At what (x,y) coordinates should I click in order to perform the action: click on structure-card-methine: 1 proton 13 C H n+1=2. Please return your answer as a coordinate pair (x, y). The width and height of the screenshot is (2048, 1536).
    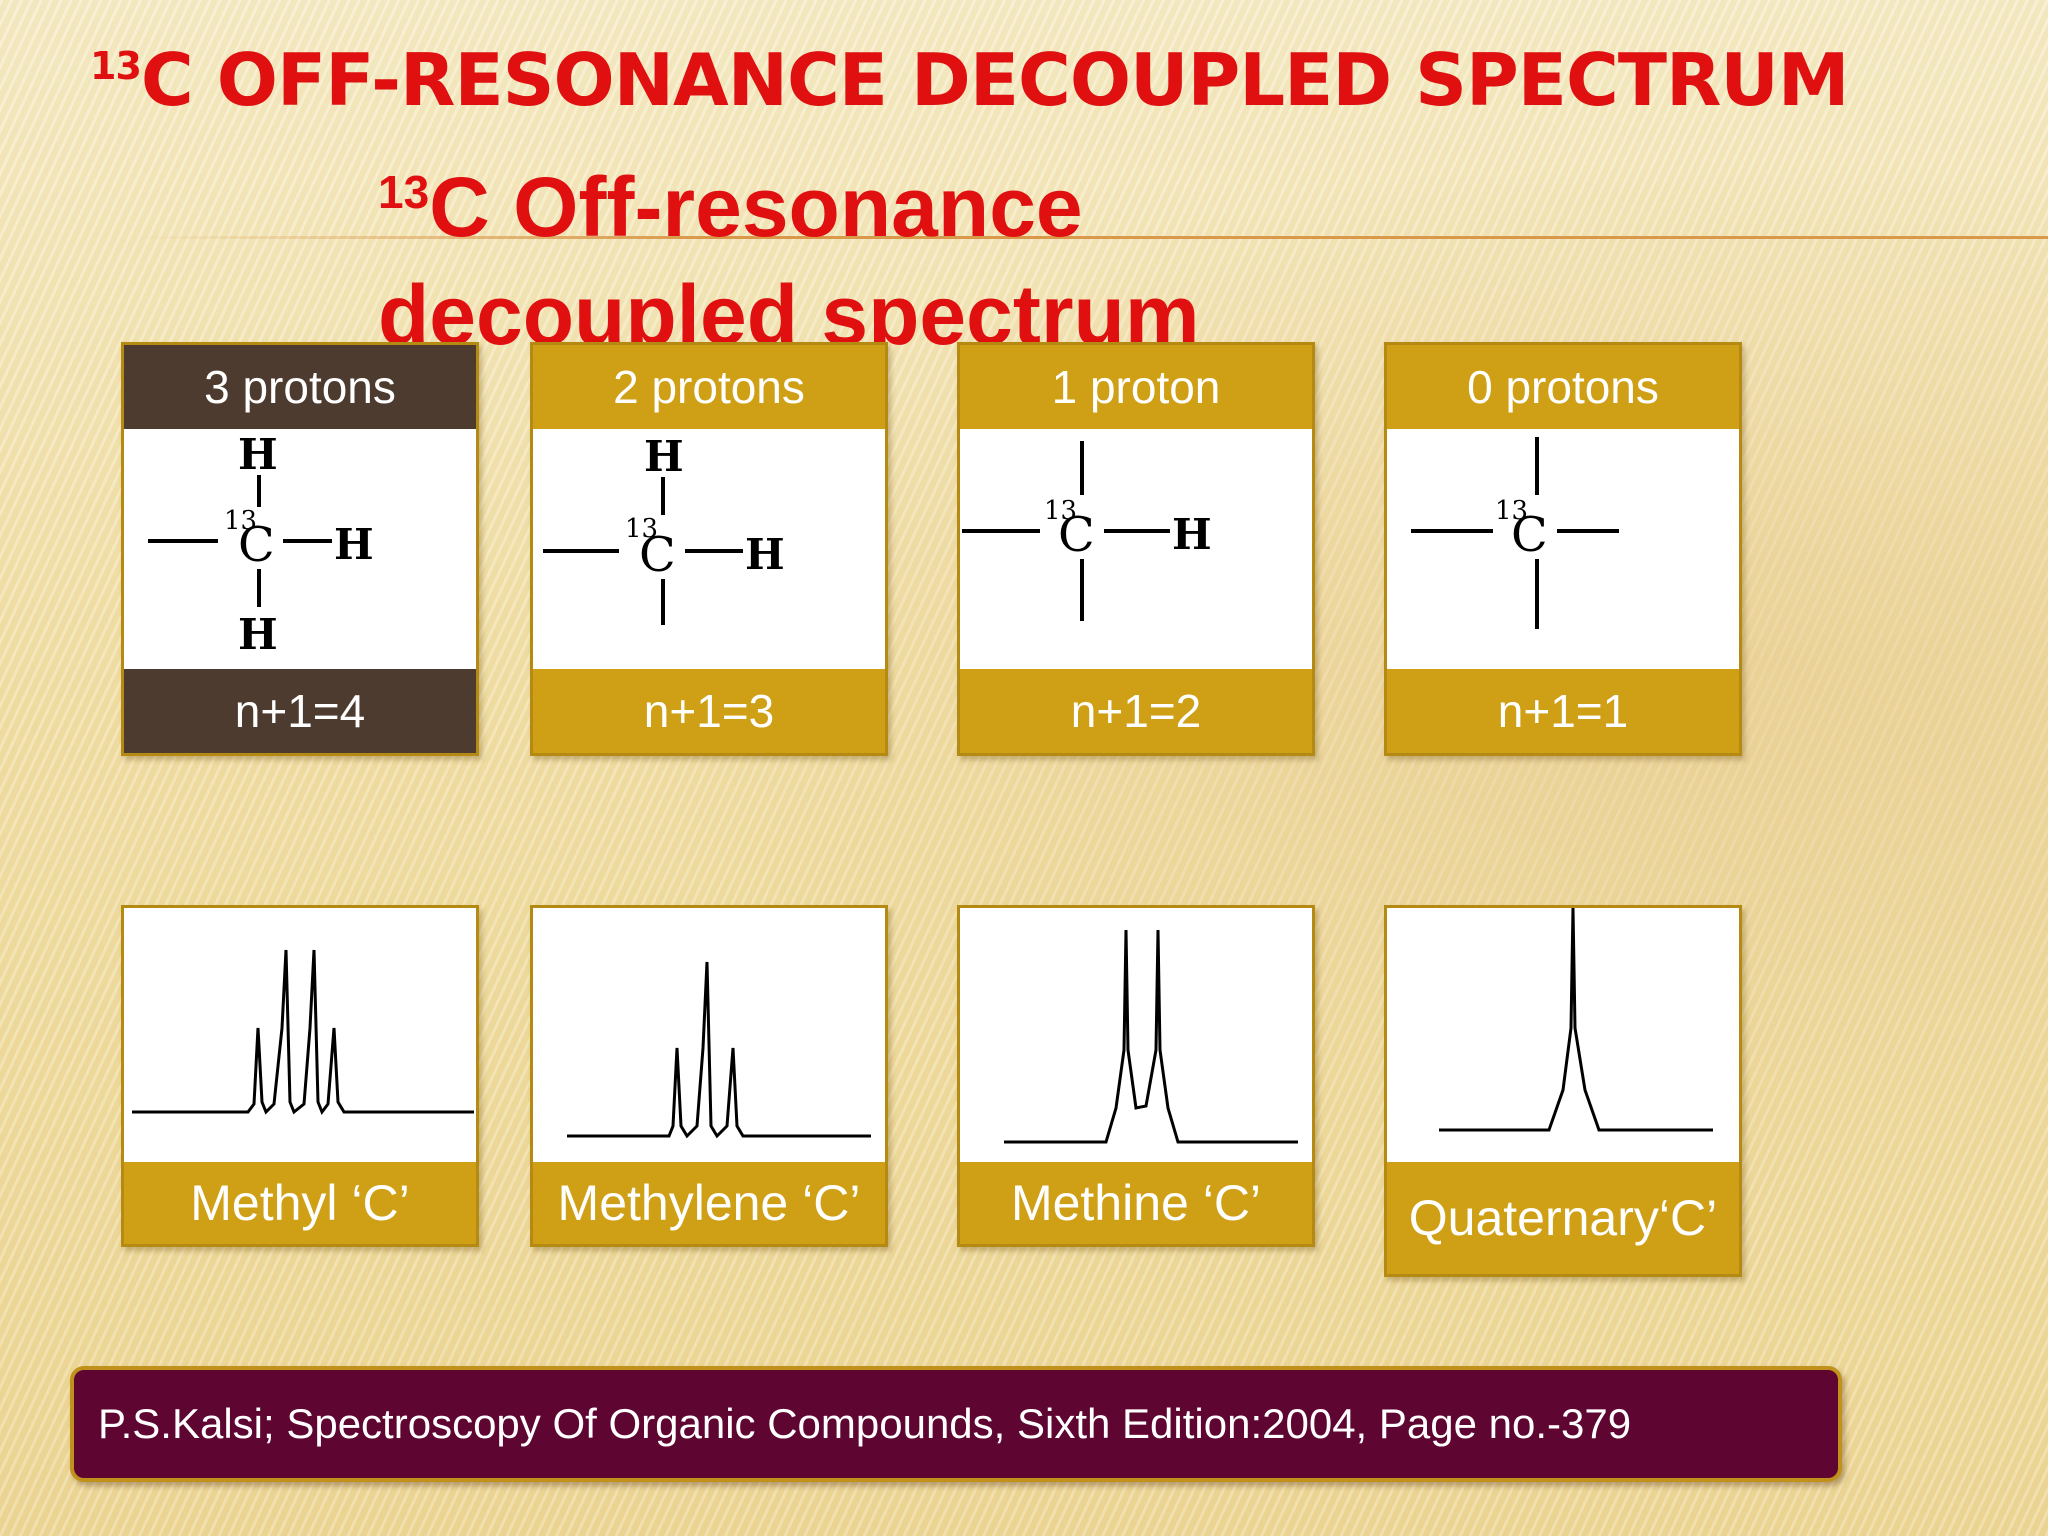
    Looking at the image, I should click on (1136, 549).